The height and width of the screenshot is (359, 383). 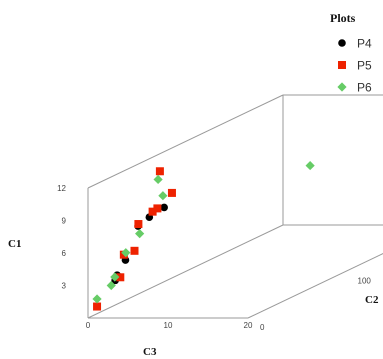 What do you see at coordinates (164, 207) in the screenshot?
I see `data-point-p4` at bounding box center [164, 207].